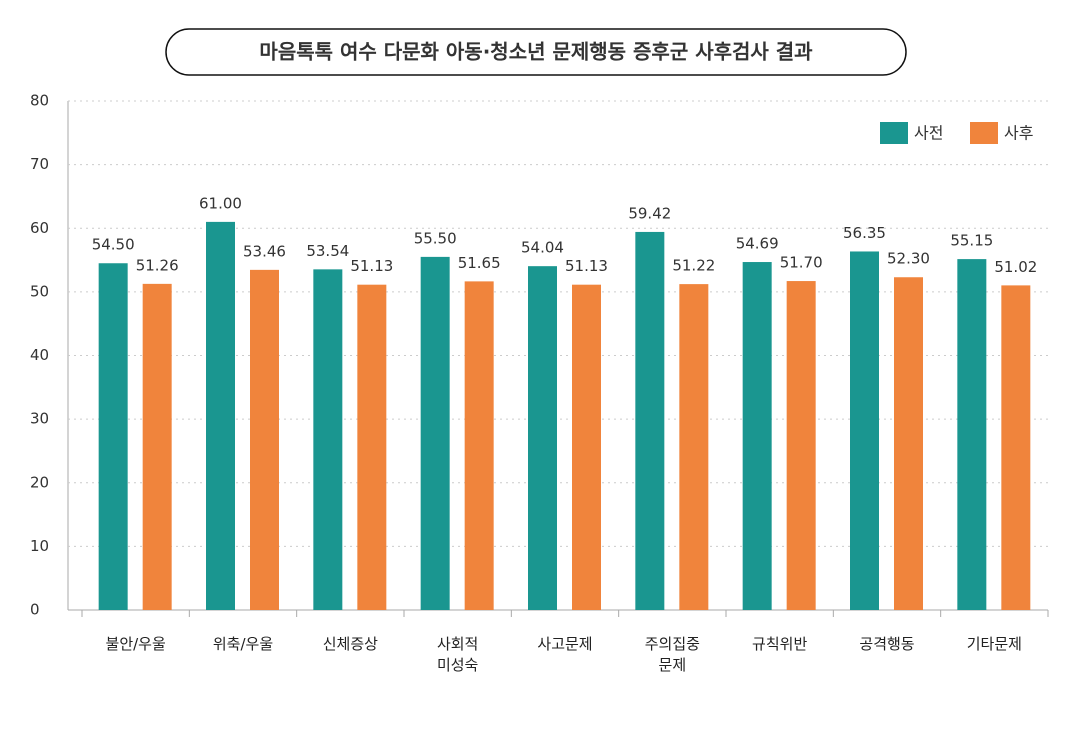 Image resolution: width=1080 pixels, height=730 pixels. Describe the element at coordinates (39, 355) in the screenshot. I see `y-tick-label: 40` at that location.